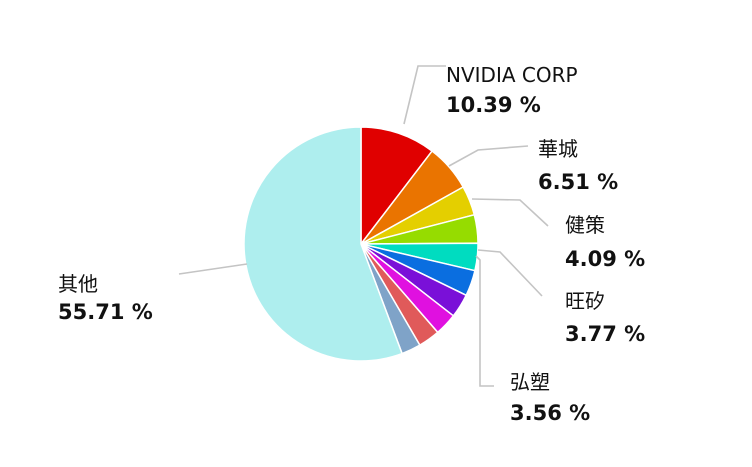 The image size is (752, 467). Describe the element at coordinates (213, 269) in the screenshot. I see `leader-line-其他` at that location.